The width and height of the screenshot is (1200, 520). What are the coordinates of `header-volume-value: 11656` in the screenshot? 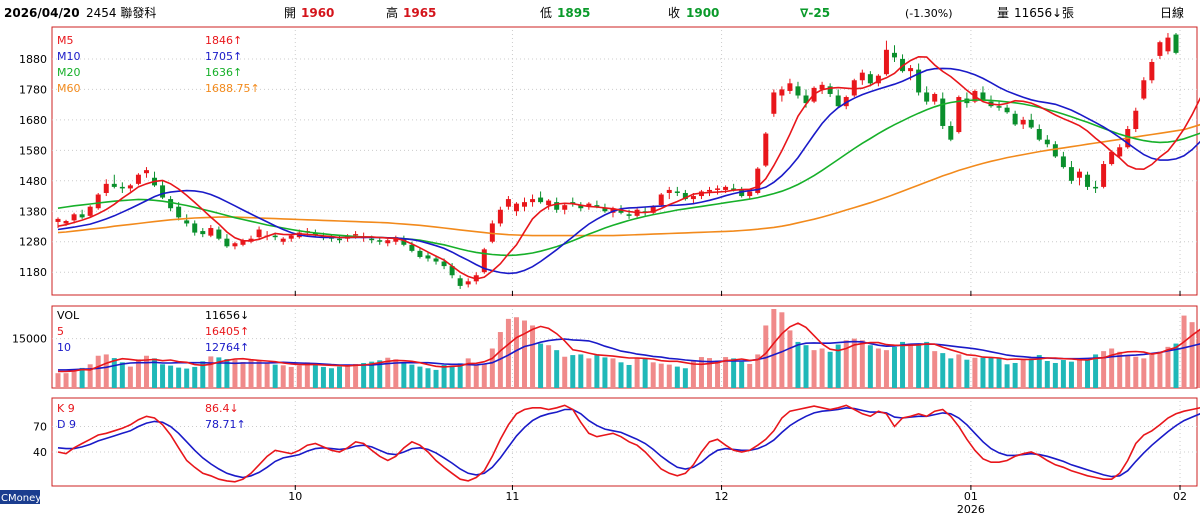 It's located at (1033, 13).